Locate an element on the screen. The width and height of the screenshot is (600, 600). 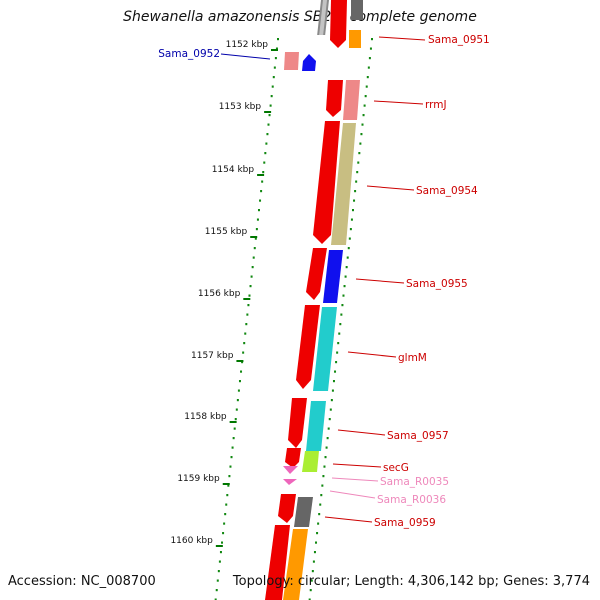
feature-sama0951-rect-gray is located at coordinates (357, 10).